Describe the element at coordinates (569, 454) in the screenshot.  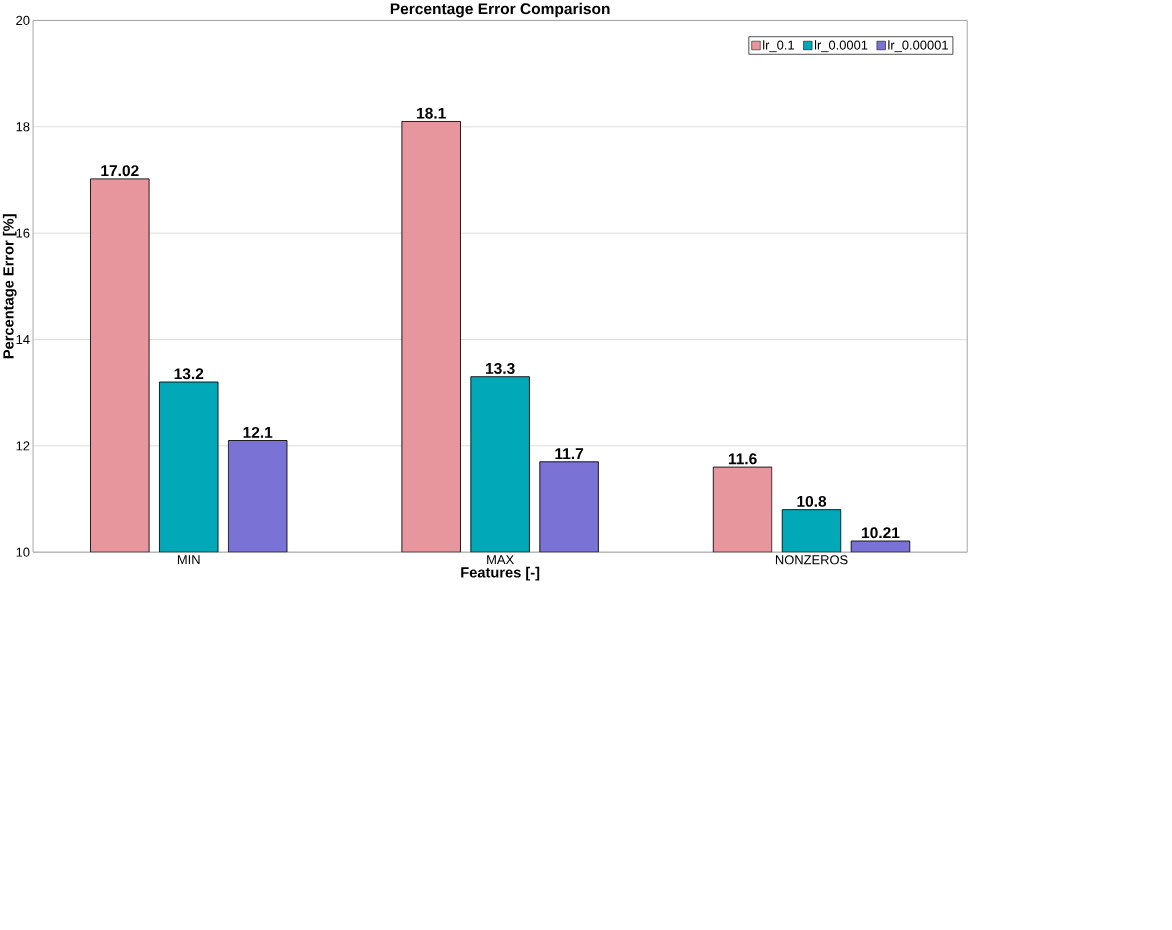
I see `data-label: 11.7` at that location.